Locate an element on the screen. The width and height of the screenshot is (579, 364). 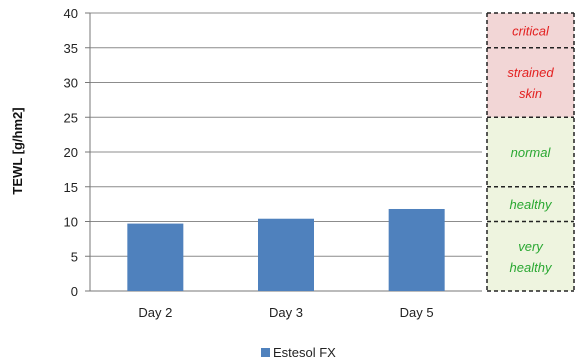
y-tick-label-40: 40 is located at coordinates (71, 13).